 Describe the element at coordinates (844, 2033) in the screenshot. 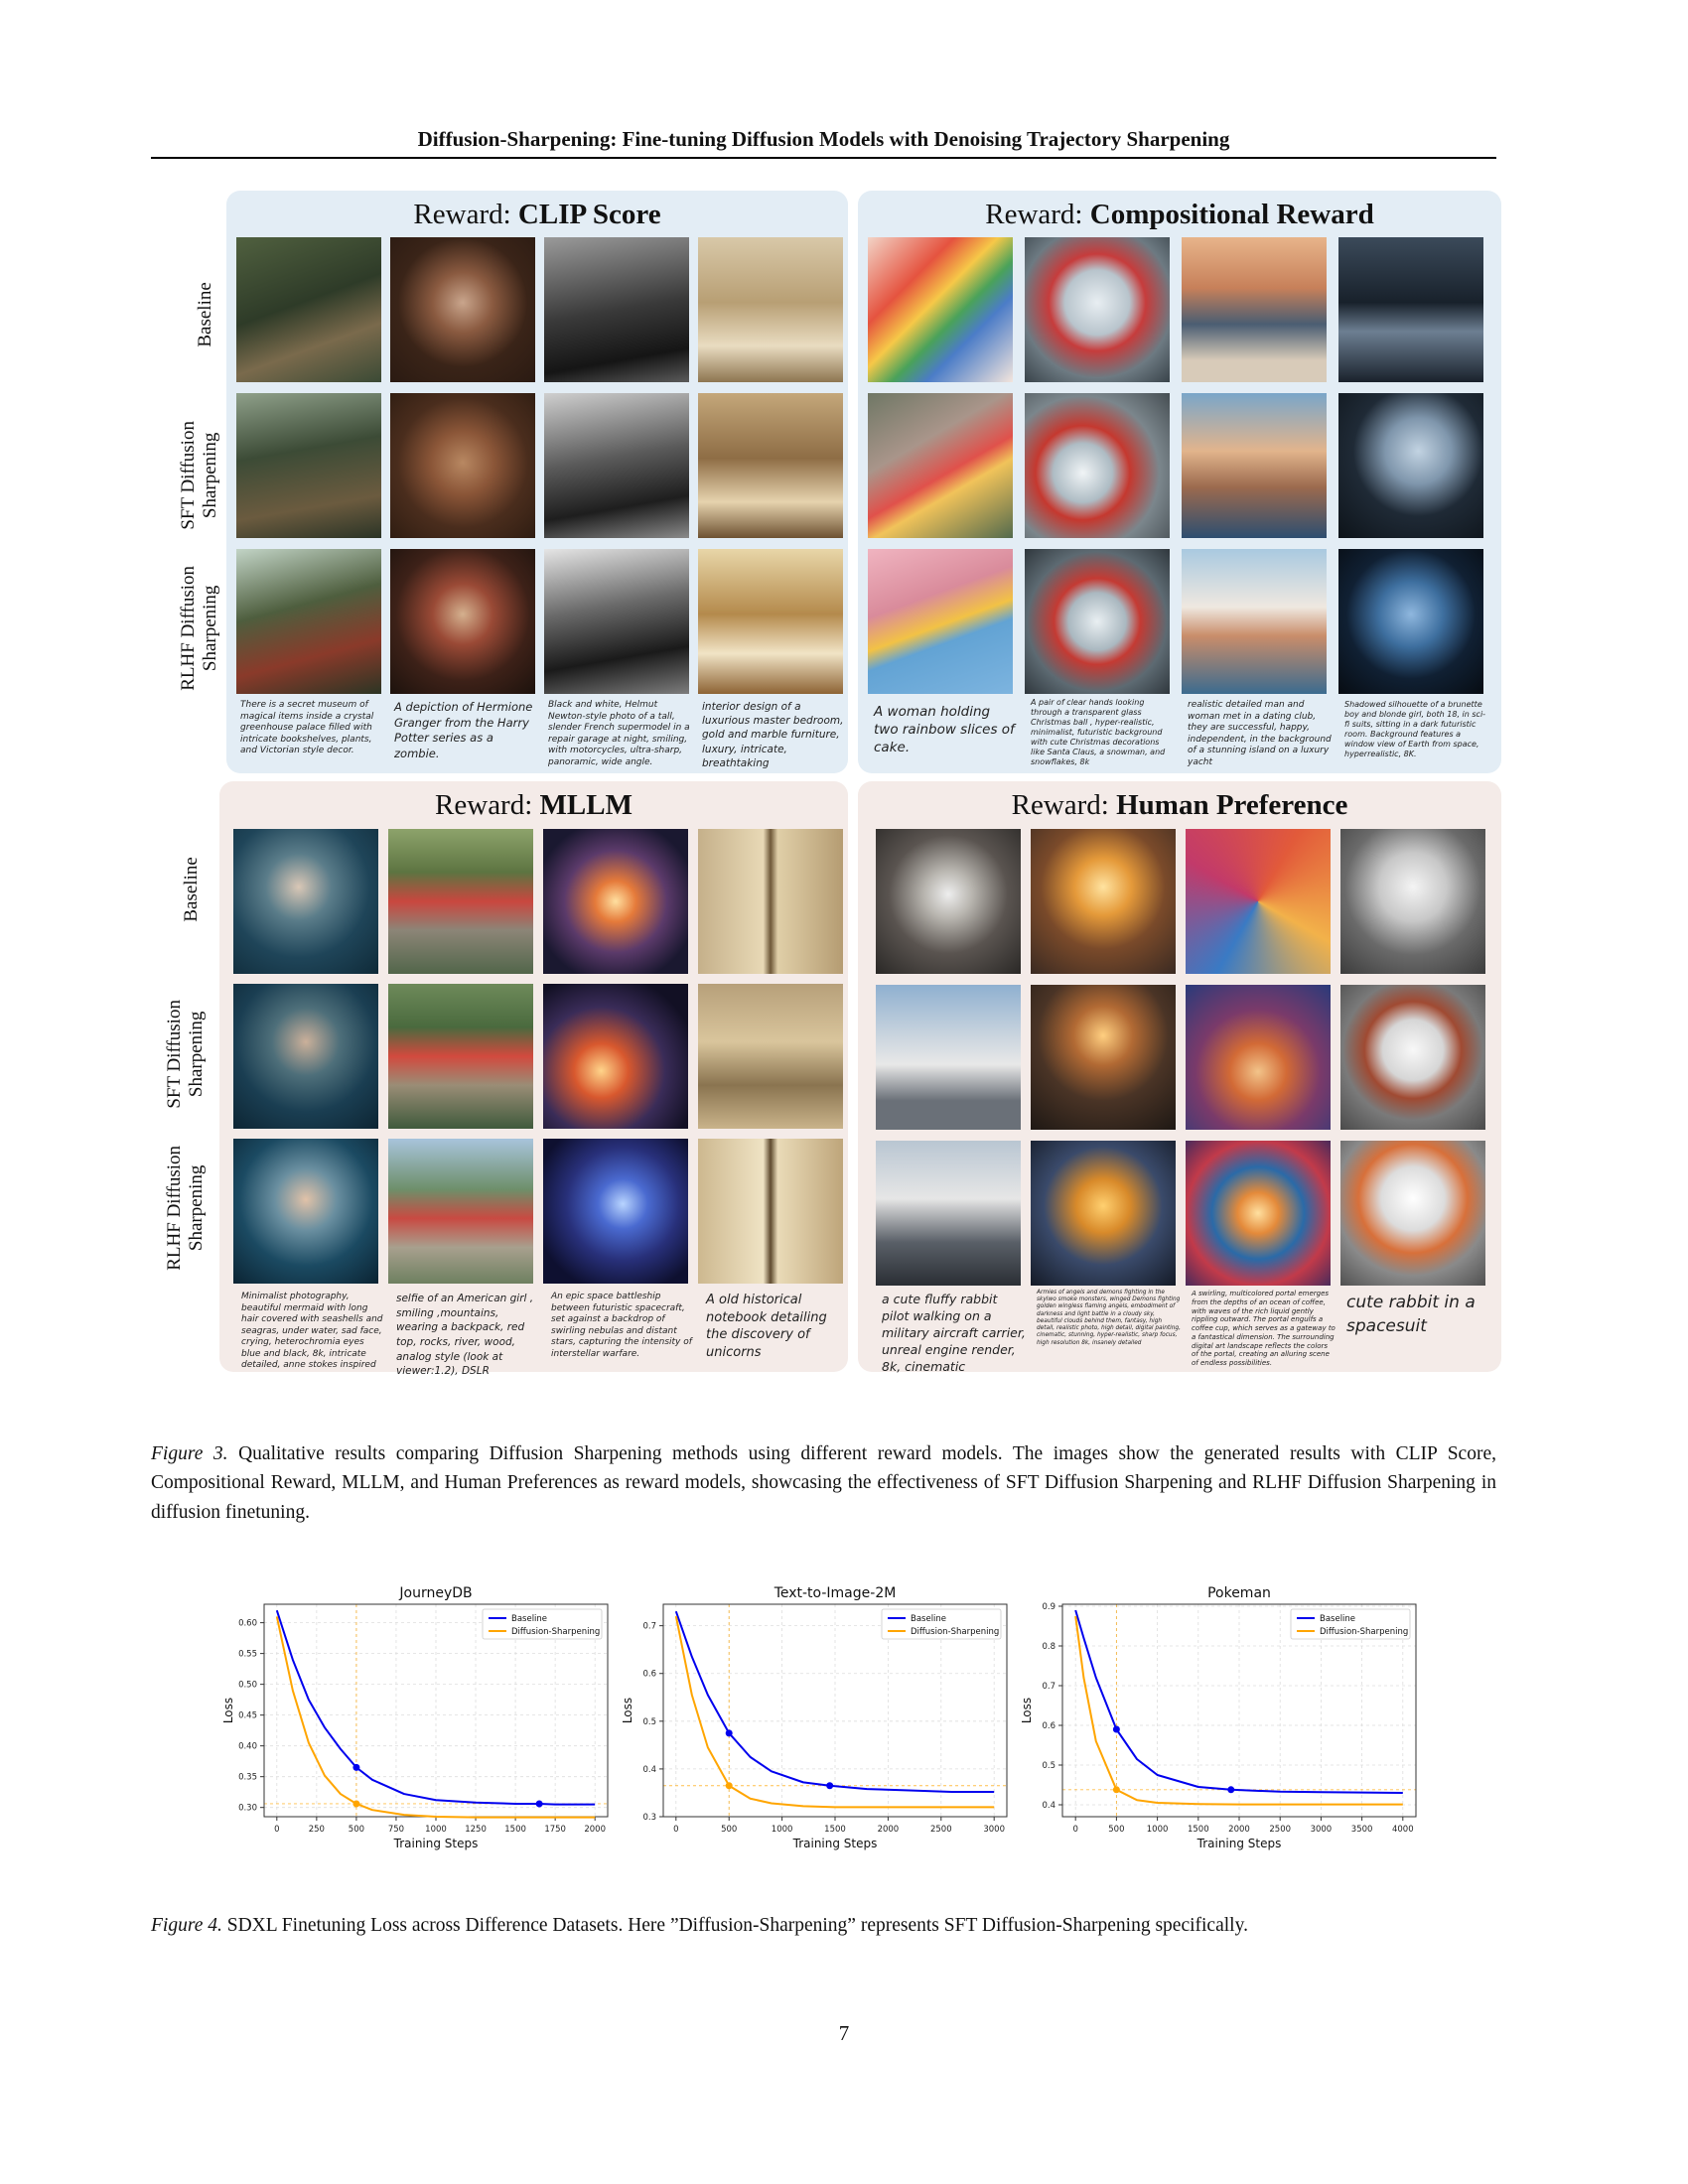

I see `page-number: 7` at that location.